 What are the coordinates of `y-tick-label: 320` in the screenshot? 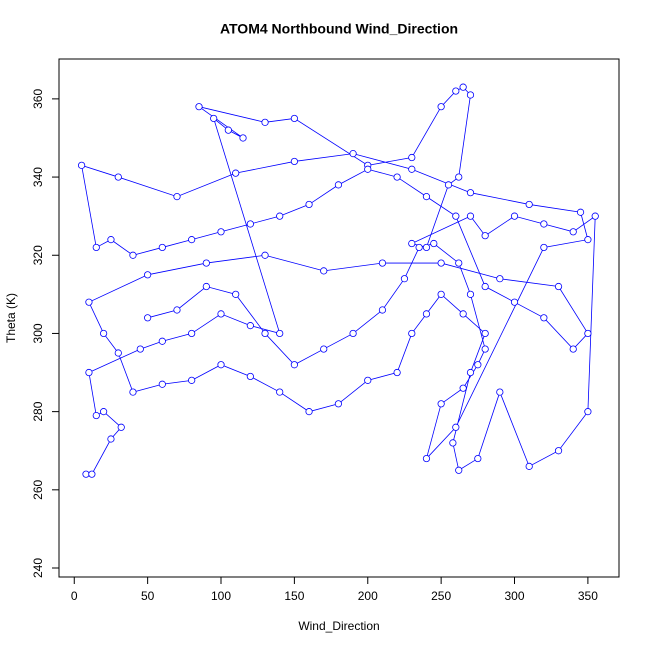 It's located at (38, 255).